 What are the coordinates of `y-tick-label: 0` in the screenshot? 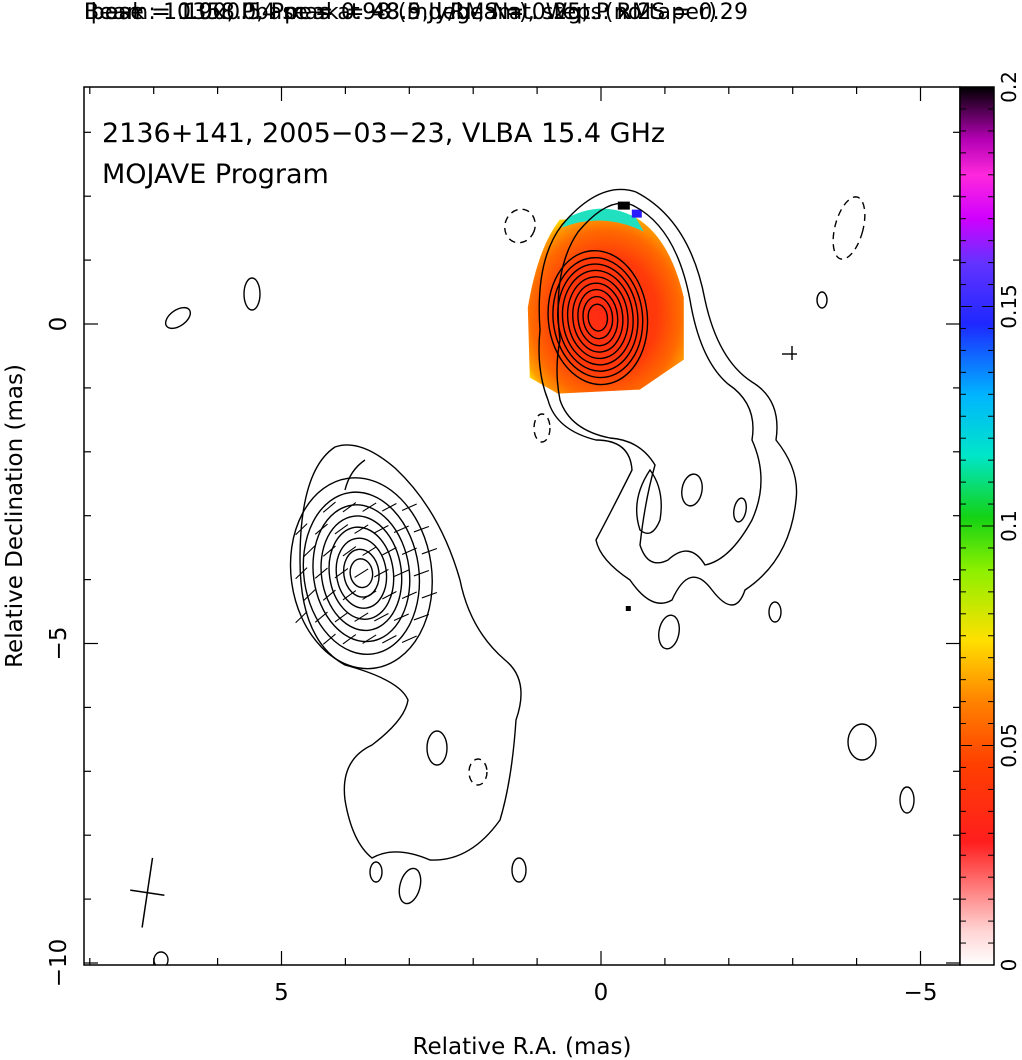 It's located at (59, 324).